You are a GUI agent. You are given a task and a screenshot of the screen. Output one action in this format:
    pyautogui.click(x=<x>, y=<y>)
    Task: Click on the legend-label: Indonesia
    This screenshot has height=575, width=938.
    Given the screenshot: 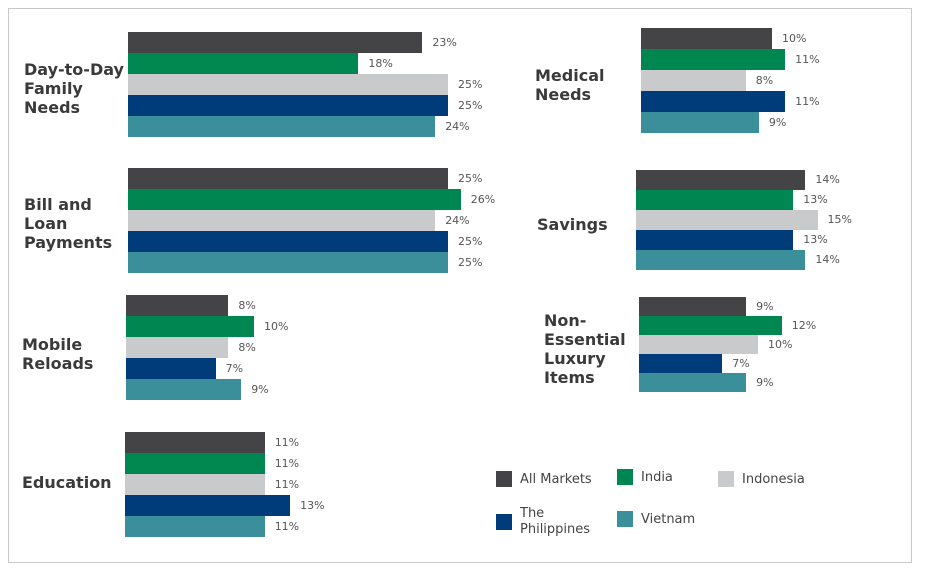 What is the action you would take?
    pyautogui.click(x=773, y=479)
    